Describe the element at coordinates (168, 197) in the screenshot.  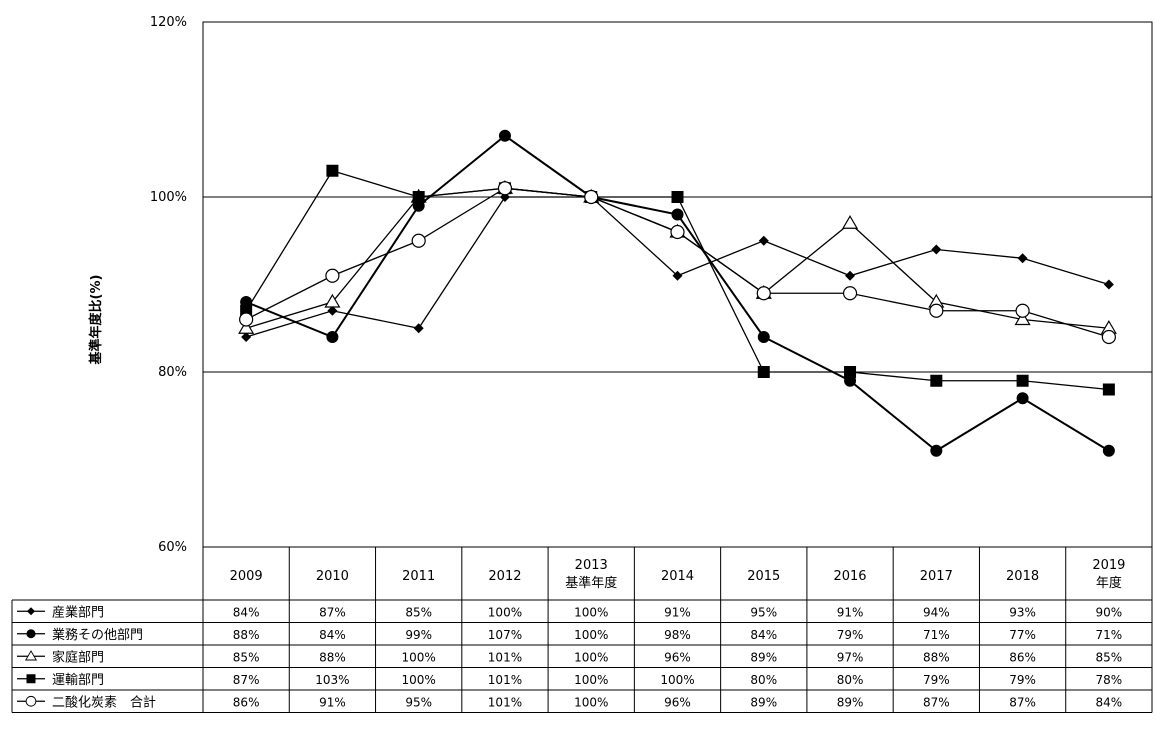
I see `y-tick-label: 100%` at that location.